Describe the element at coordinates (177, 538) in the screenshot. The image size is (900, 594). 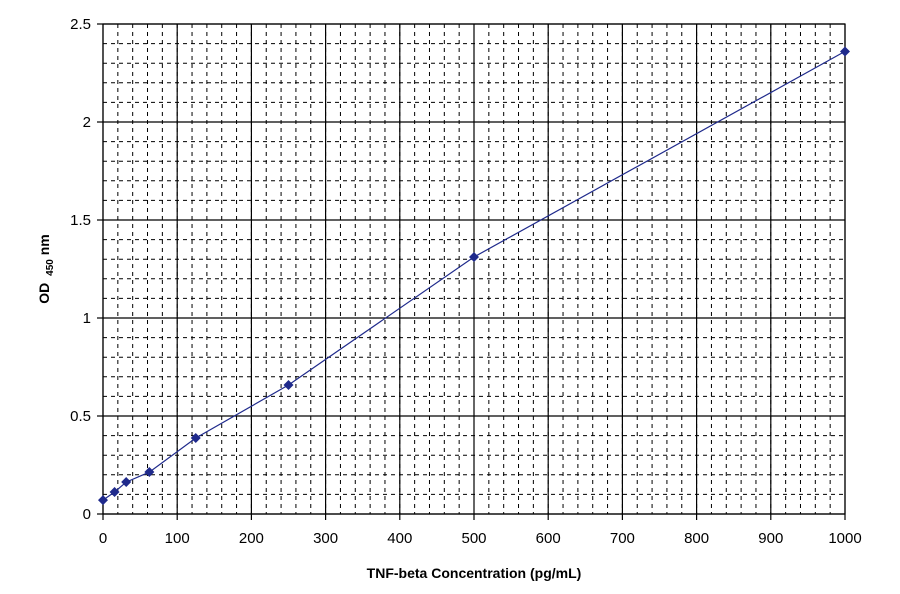
I see `x-tick-label: 100` at that location.